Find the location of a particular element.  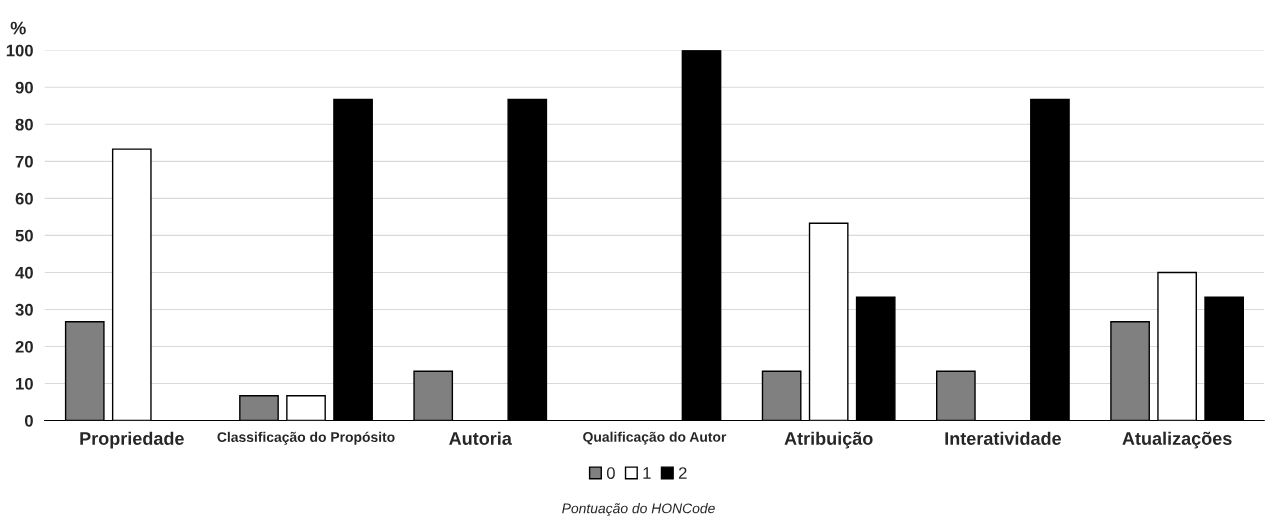

y-tick-label: 30 is located at coordinates (24, 309).